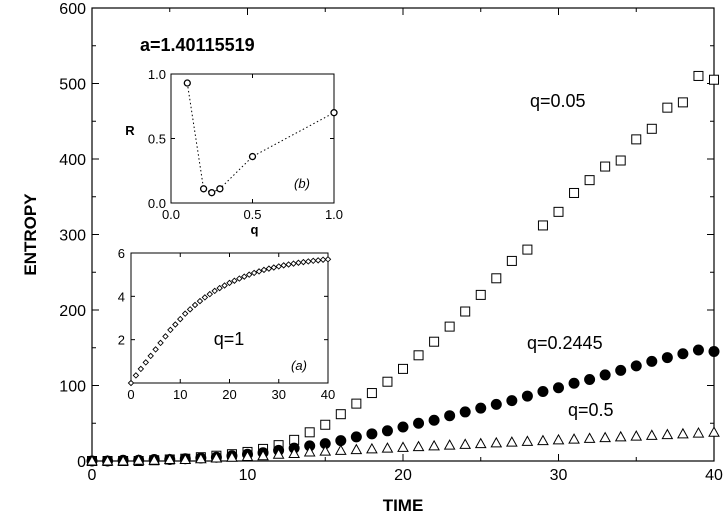 The width and height of the screenshot is (725, 517). Describe the element at coordinates (559, 475) in the screenshot. I see `x-tick-label: 30` at that location.